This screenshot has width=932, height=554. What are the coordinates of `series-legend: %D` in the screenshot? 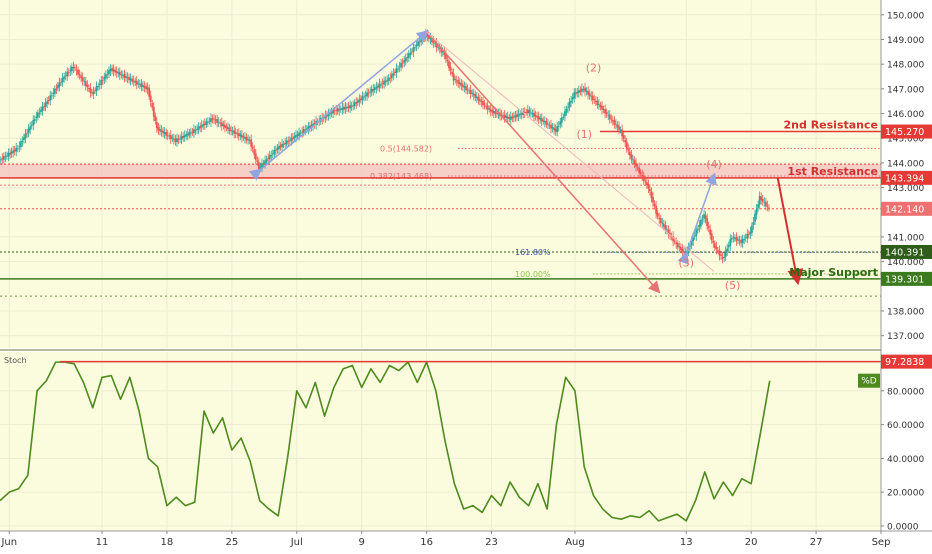 It's located at (869, 380).